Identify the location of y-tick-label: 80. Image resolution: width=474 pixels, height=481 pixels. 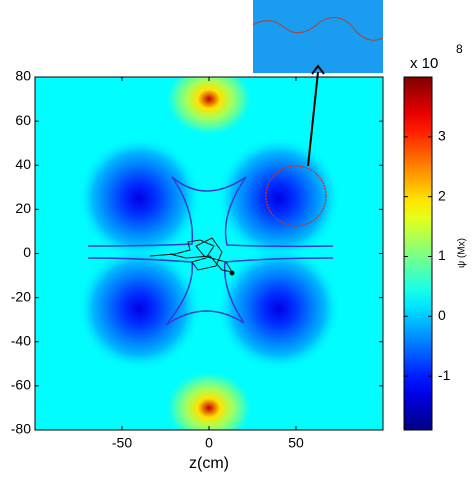
(23, 76).